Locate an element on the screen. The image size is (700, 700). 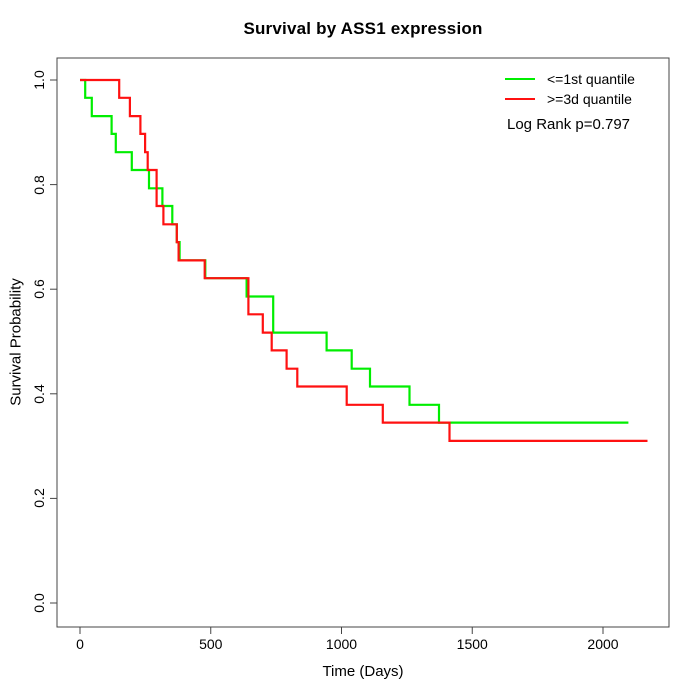
y-axis-label: Survival Probability is located at coordinates (16, 342).